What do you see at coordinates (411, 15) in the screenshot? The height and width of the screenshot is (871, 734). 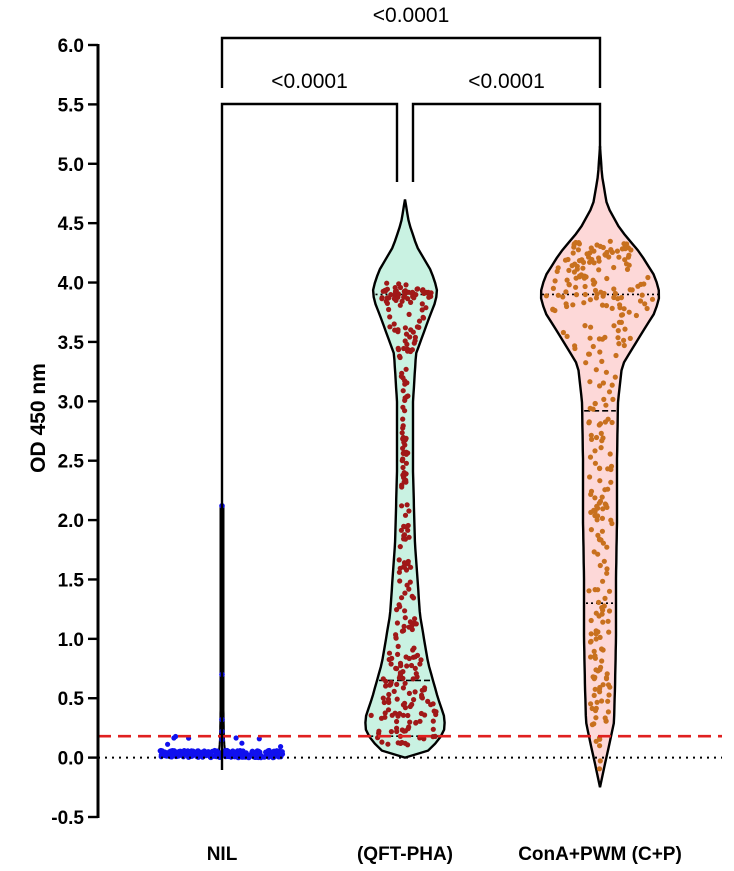 I see `comparison-p-value: <0.0001` at bounding box center [411, 15].